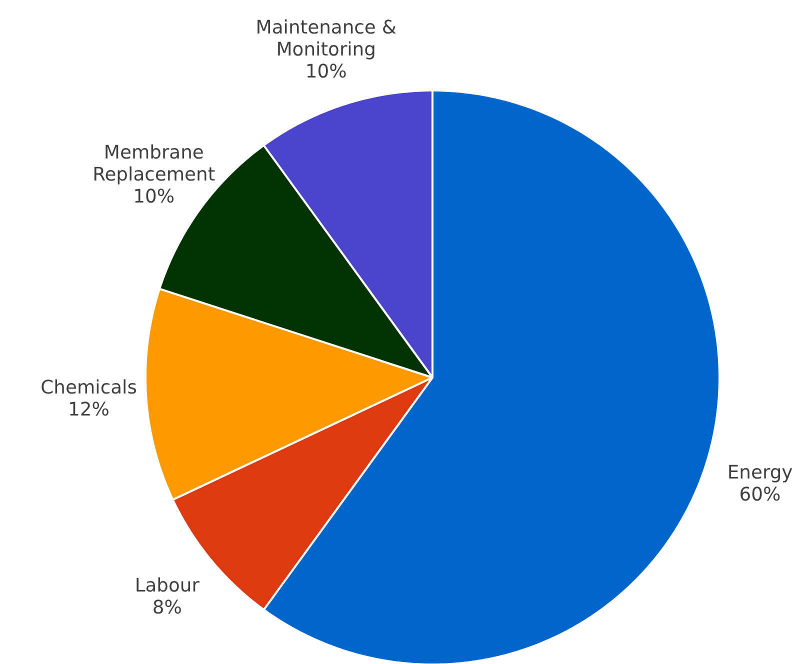 This screenshot has height=664, width=802. What do you see at coordinates (167, 586) in the screenshot?
I see `slice-label: Labour` at bounding box center [167, 586].